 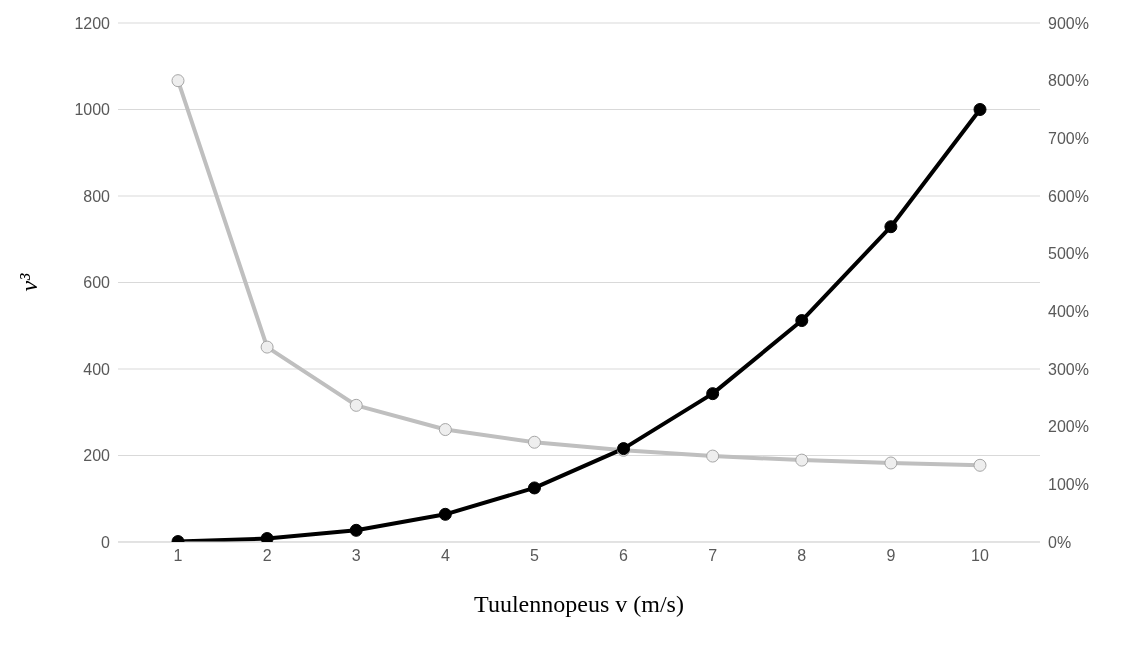 I want to click on x-tick-label: 3, so click(x=356, y=556).